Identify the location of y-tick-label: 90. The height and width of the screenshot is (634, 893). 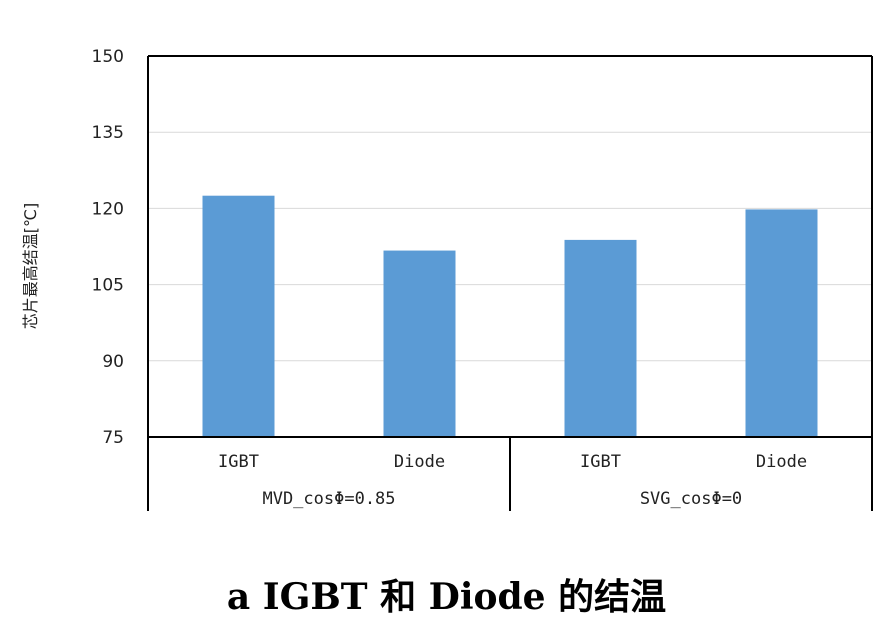
(113, 362).